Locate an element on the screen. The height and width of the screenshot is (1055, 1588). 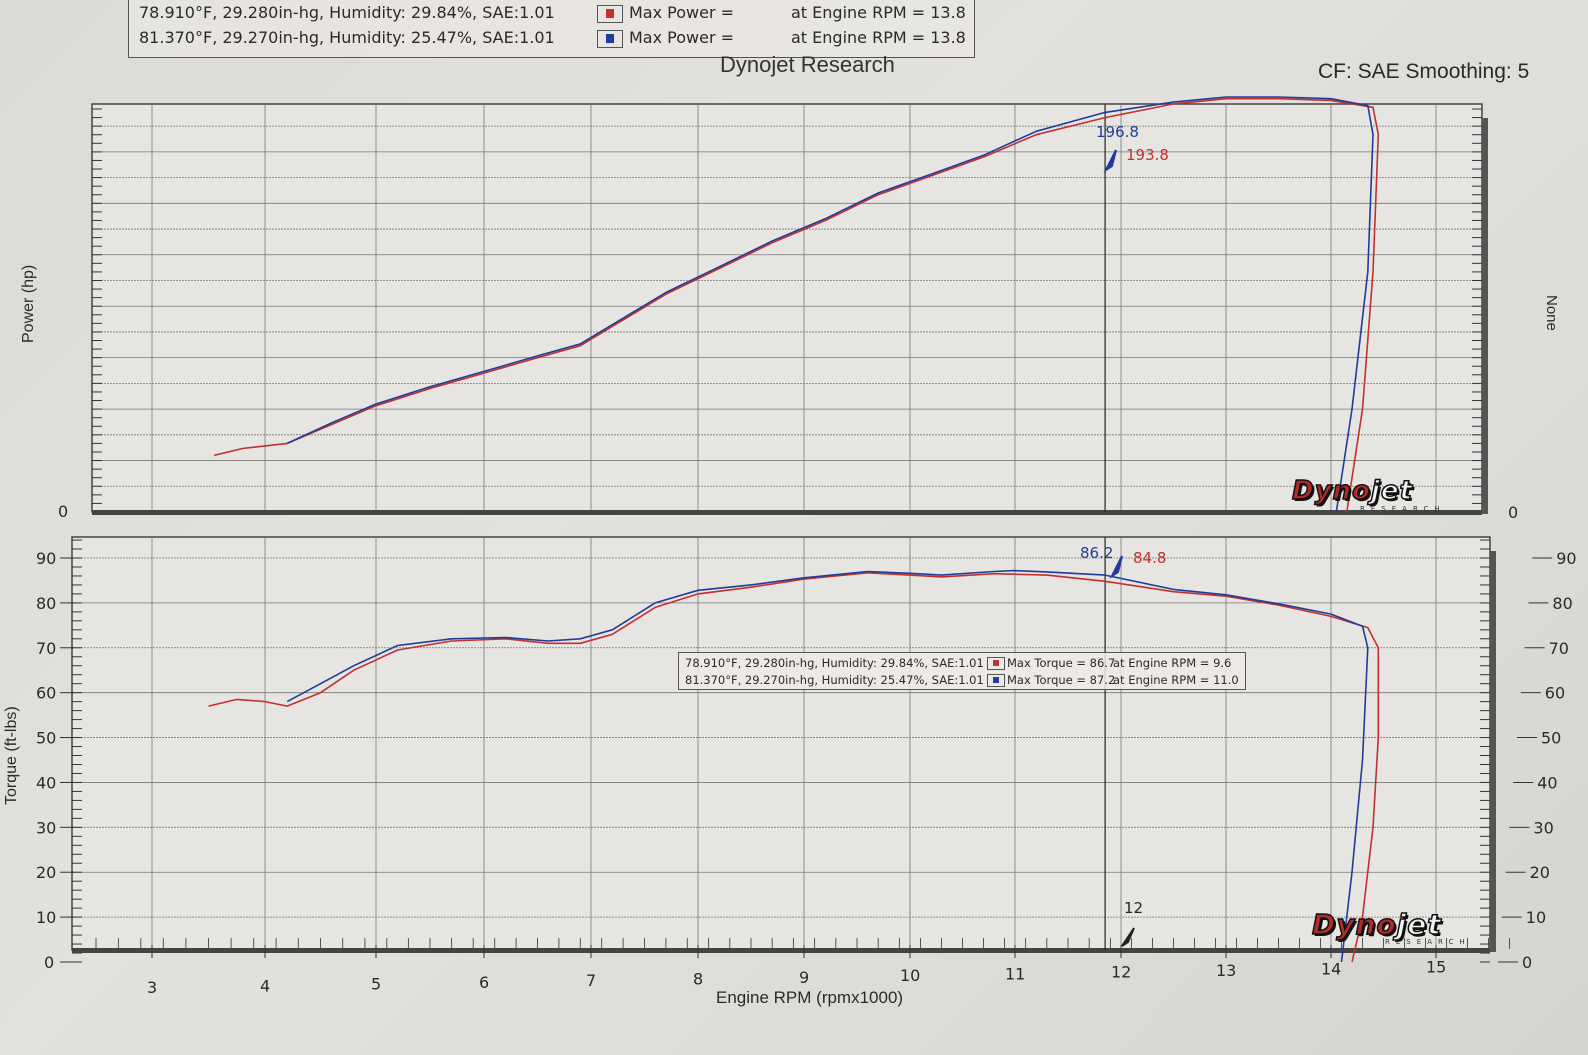
power-annotation-run1: 193.8 is located at coordinates (1147, 155).